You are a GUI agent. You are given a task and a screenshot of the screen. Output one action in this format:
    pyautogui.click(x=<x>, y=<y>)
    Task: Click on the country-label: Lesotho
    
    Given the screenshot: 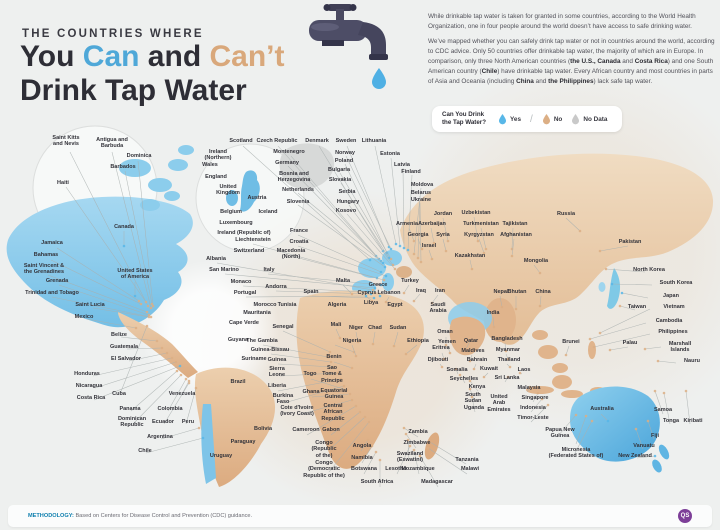 What is the action you would take?
    pyautogui.click(x=396, y=469)
    